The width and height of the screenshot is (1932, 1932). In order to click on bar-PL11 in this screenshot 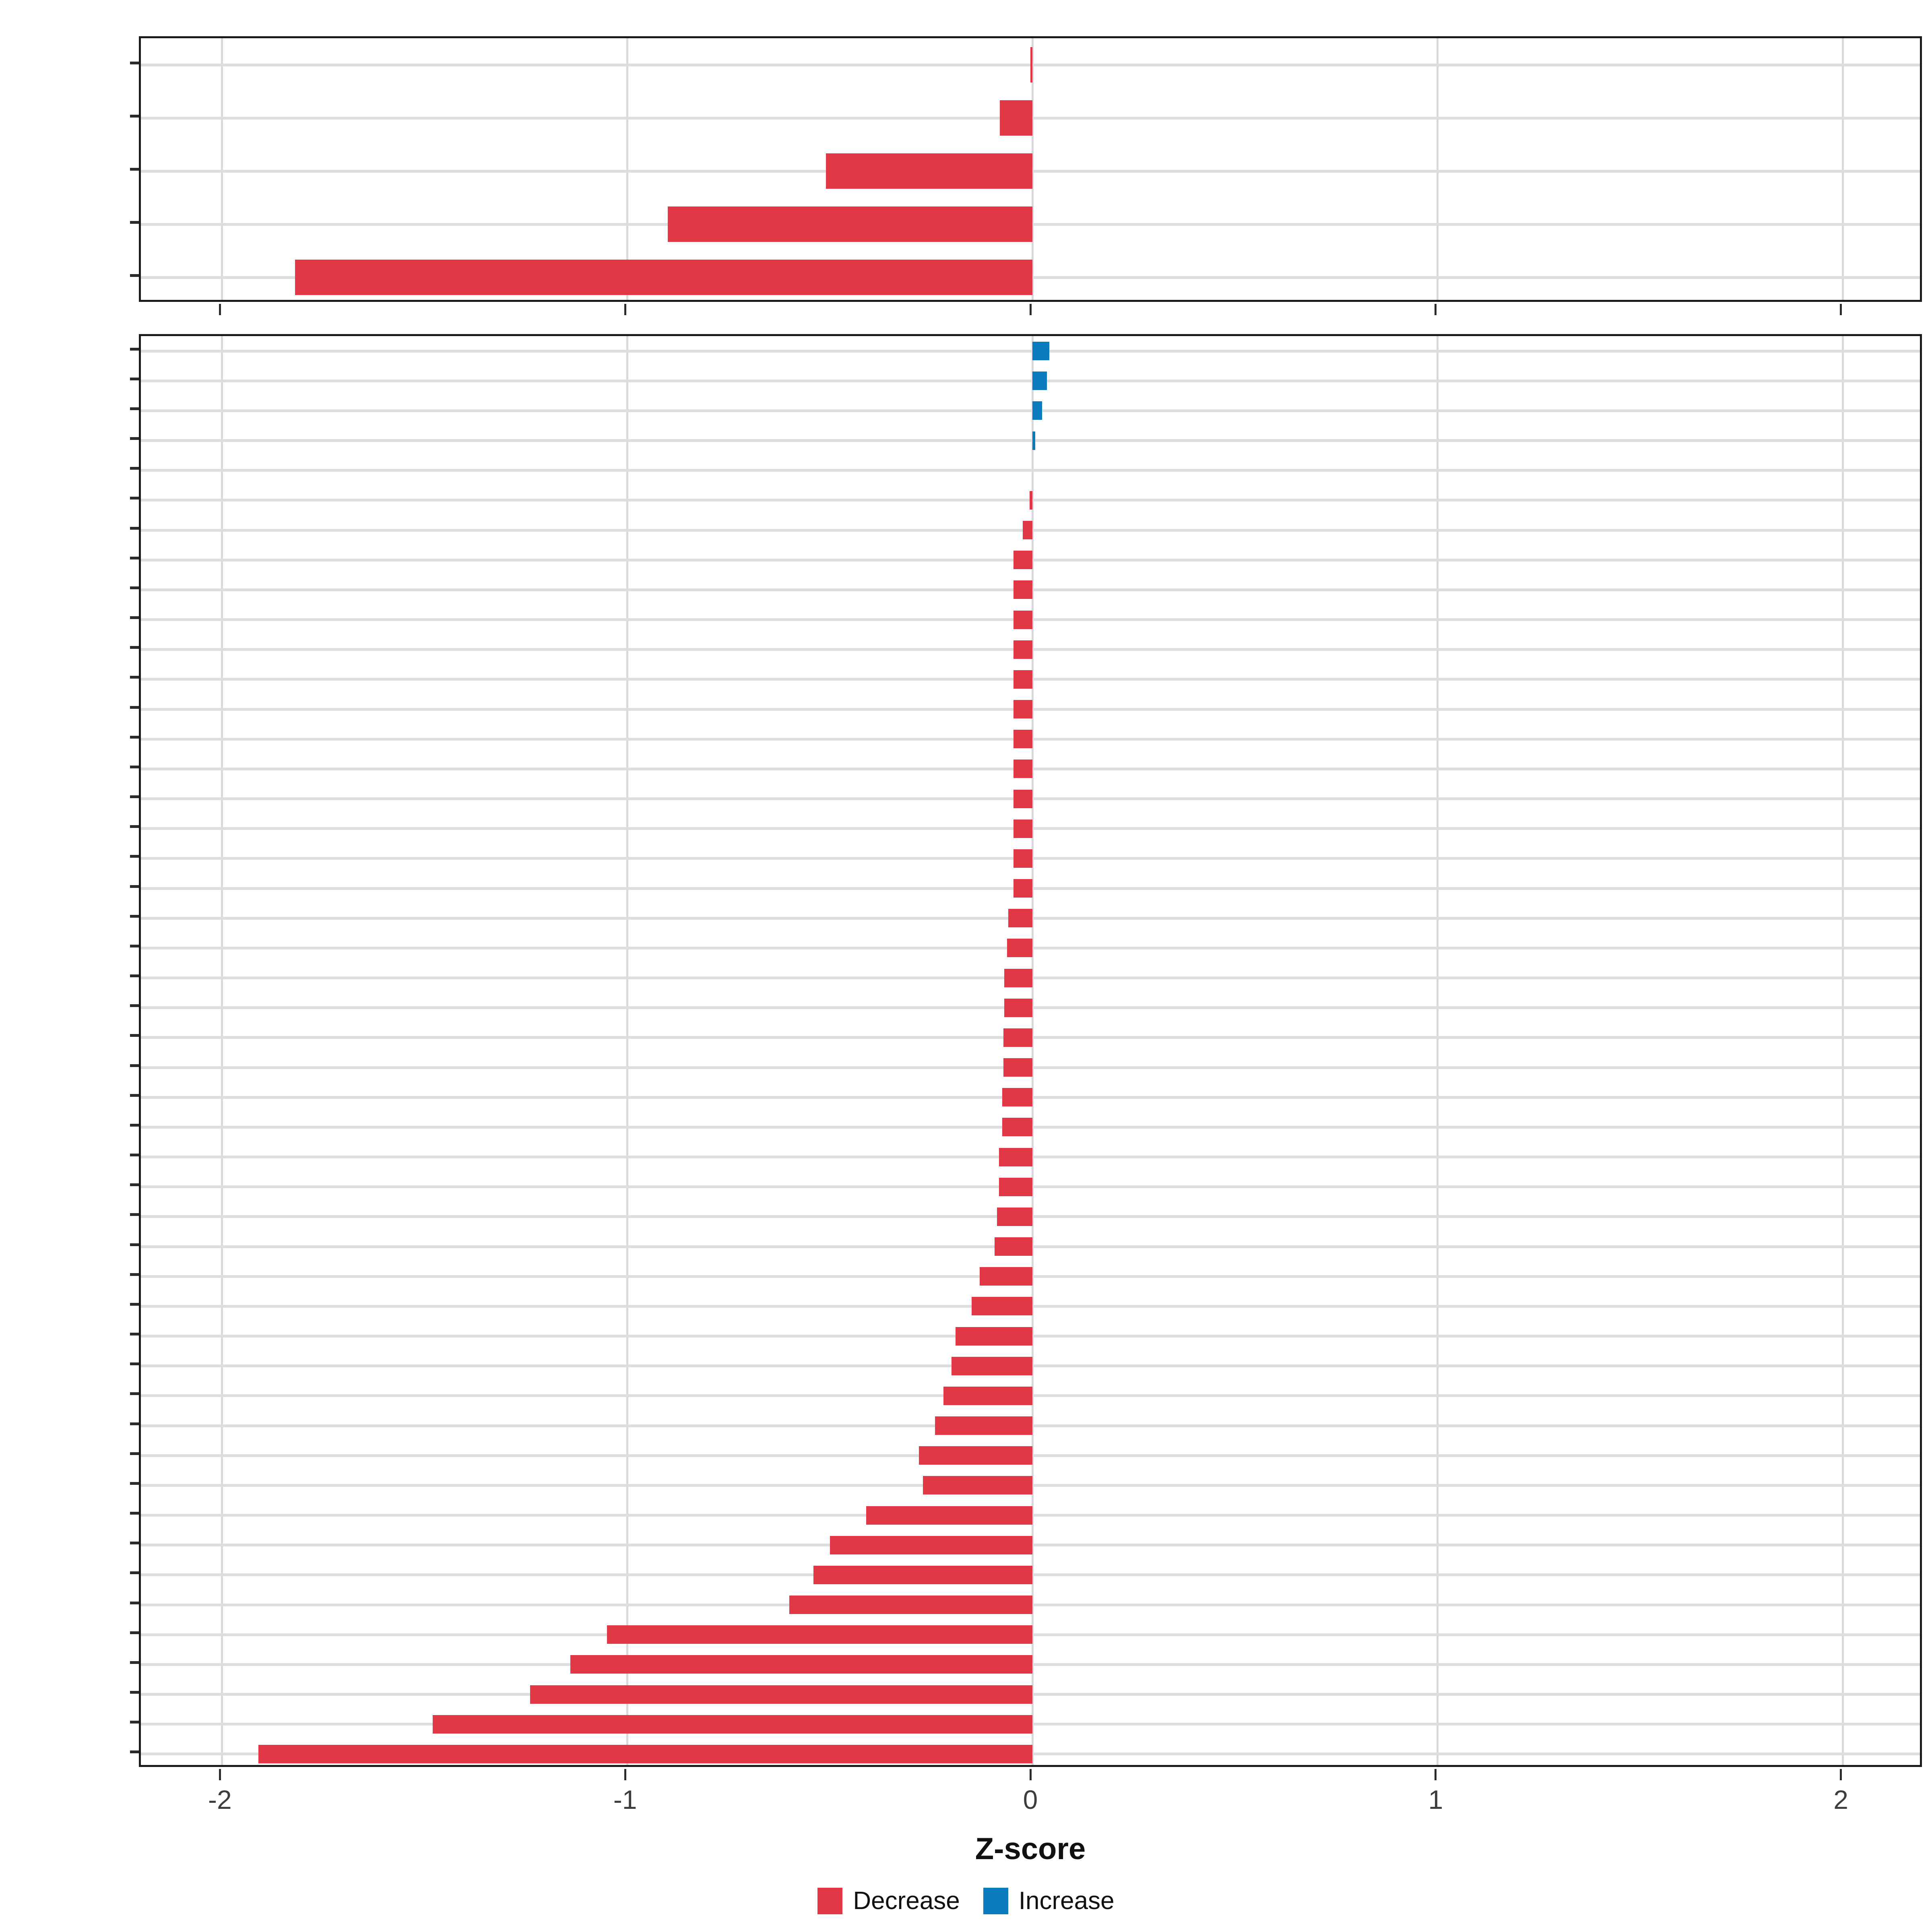, I will do `click(1022, 560)`.